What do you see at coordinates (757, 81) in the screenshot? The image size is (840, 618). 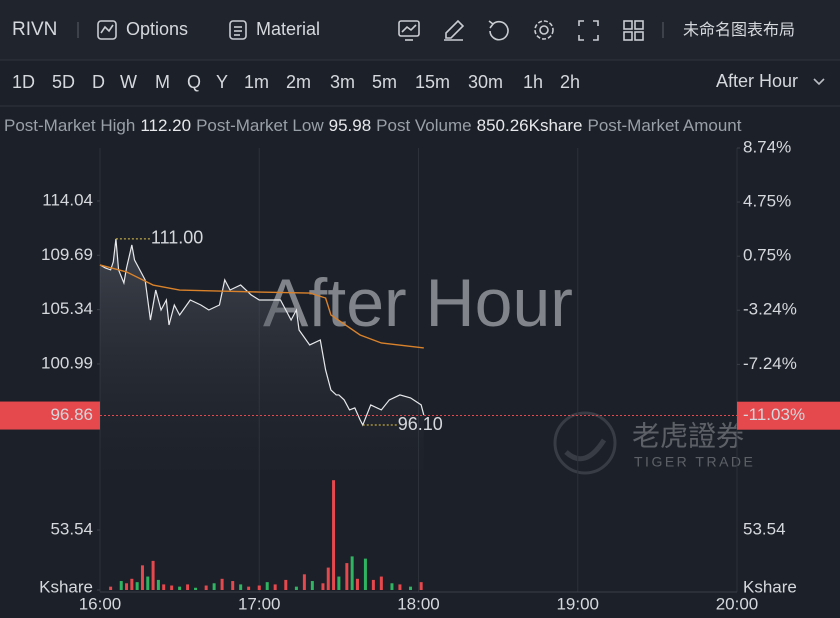 I see `session-select: After Hour` at bounding box center [757, 81].